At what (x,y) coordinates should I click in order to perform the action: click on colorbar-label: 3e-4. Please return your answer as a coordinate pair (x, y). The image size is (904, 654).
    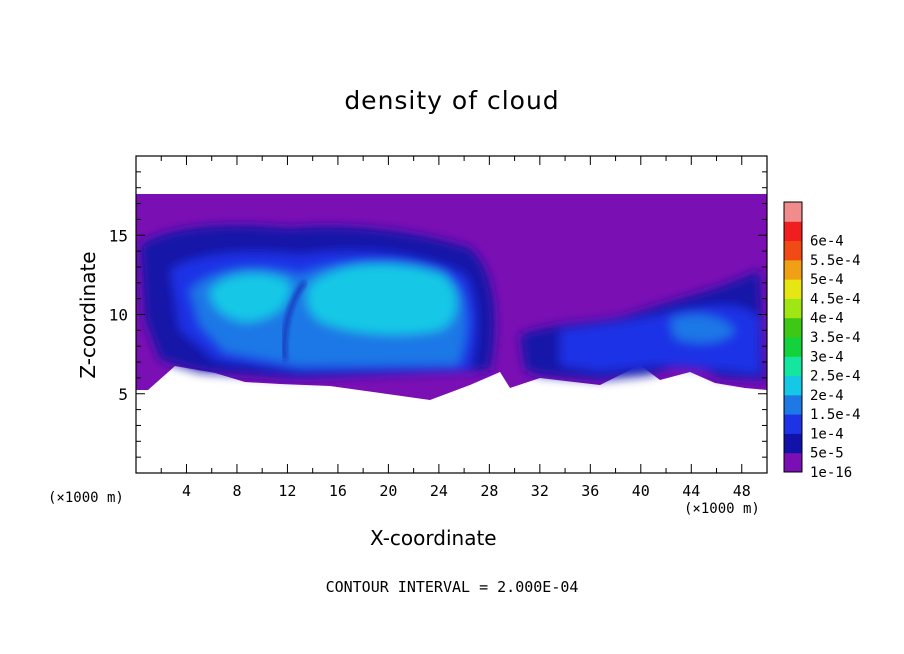
    Looking at the image, I should click on (827, 357).